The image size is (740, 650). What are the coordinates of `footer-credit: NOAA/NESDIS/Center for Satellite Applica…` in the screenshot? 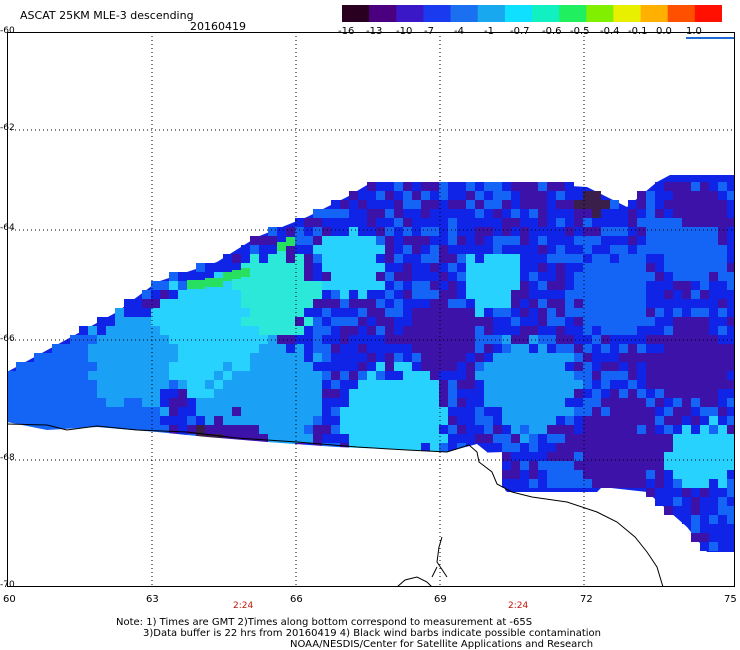 It's located at (442, 644).